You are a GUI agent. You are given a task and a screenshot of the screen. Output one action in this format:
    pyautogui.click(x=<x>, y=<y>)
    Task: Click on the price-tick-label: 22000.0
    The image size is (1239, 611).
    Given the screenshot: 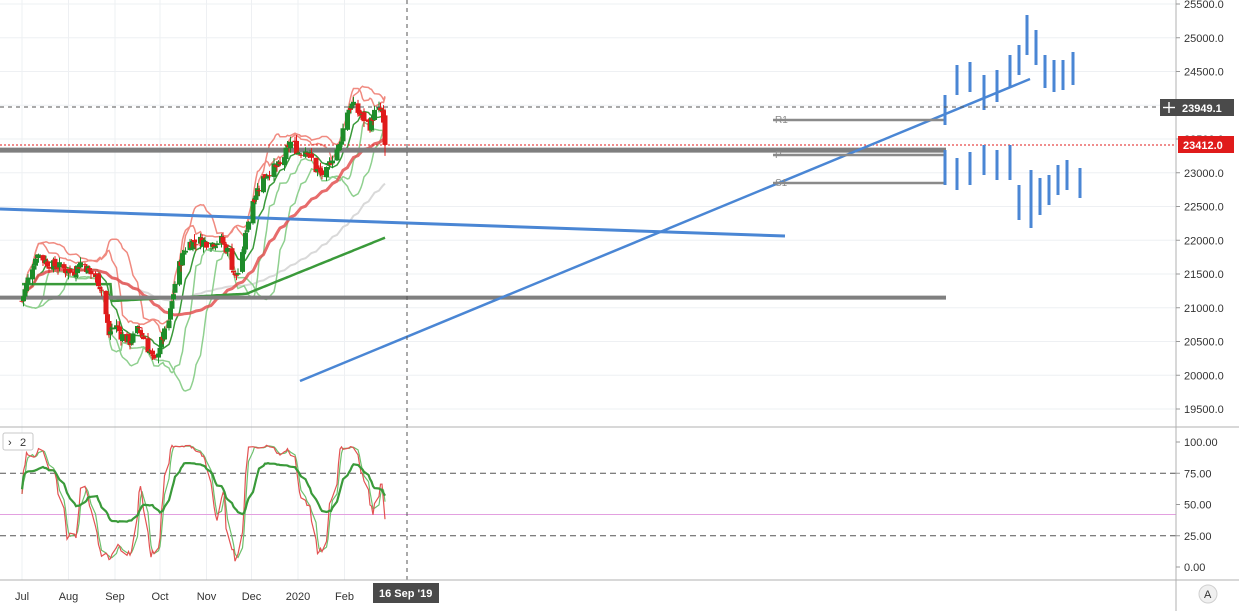 What is the action you would take?
    pyautogui.click(x=1204, y=241)
    